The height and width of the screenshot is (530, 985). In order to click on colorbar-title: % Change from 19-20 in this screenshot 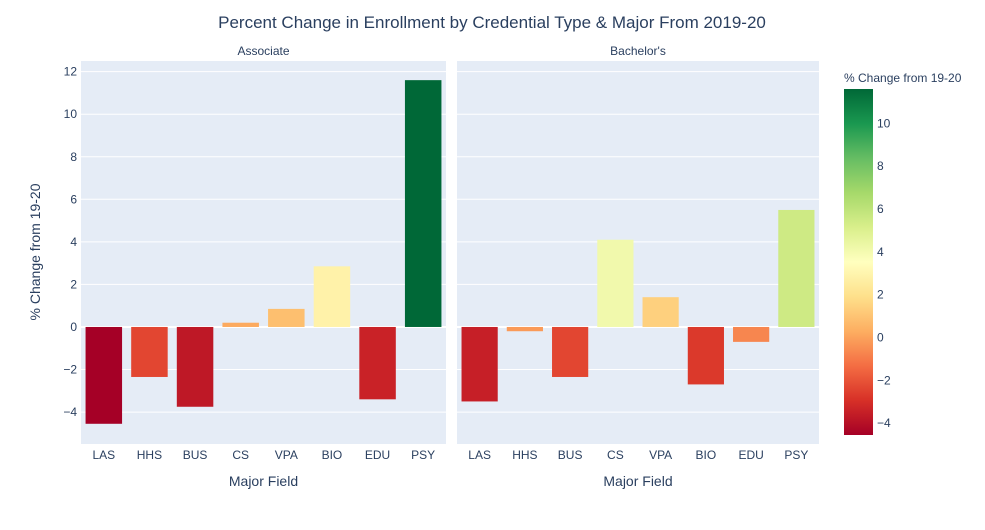, I will do `click(903, 78)`.